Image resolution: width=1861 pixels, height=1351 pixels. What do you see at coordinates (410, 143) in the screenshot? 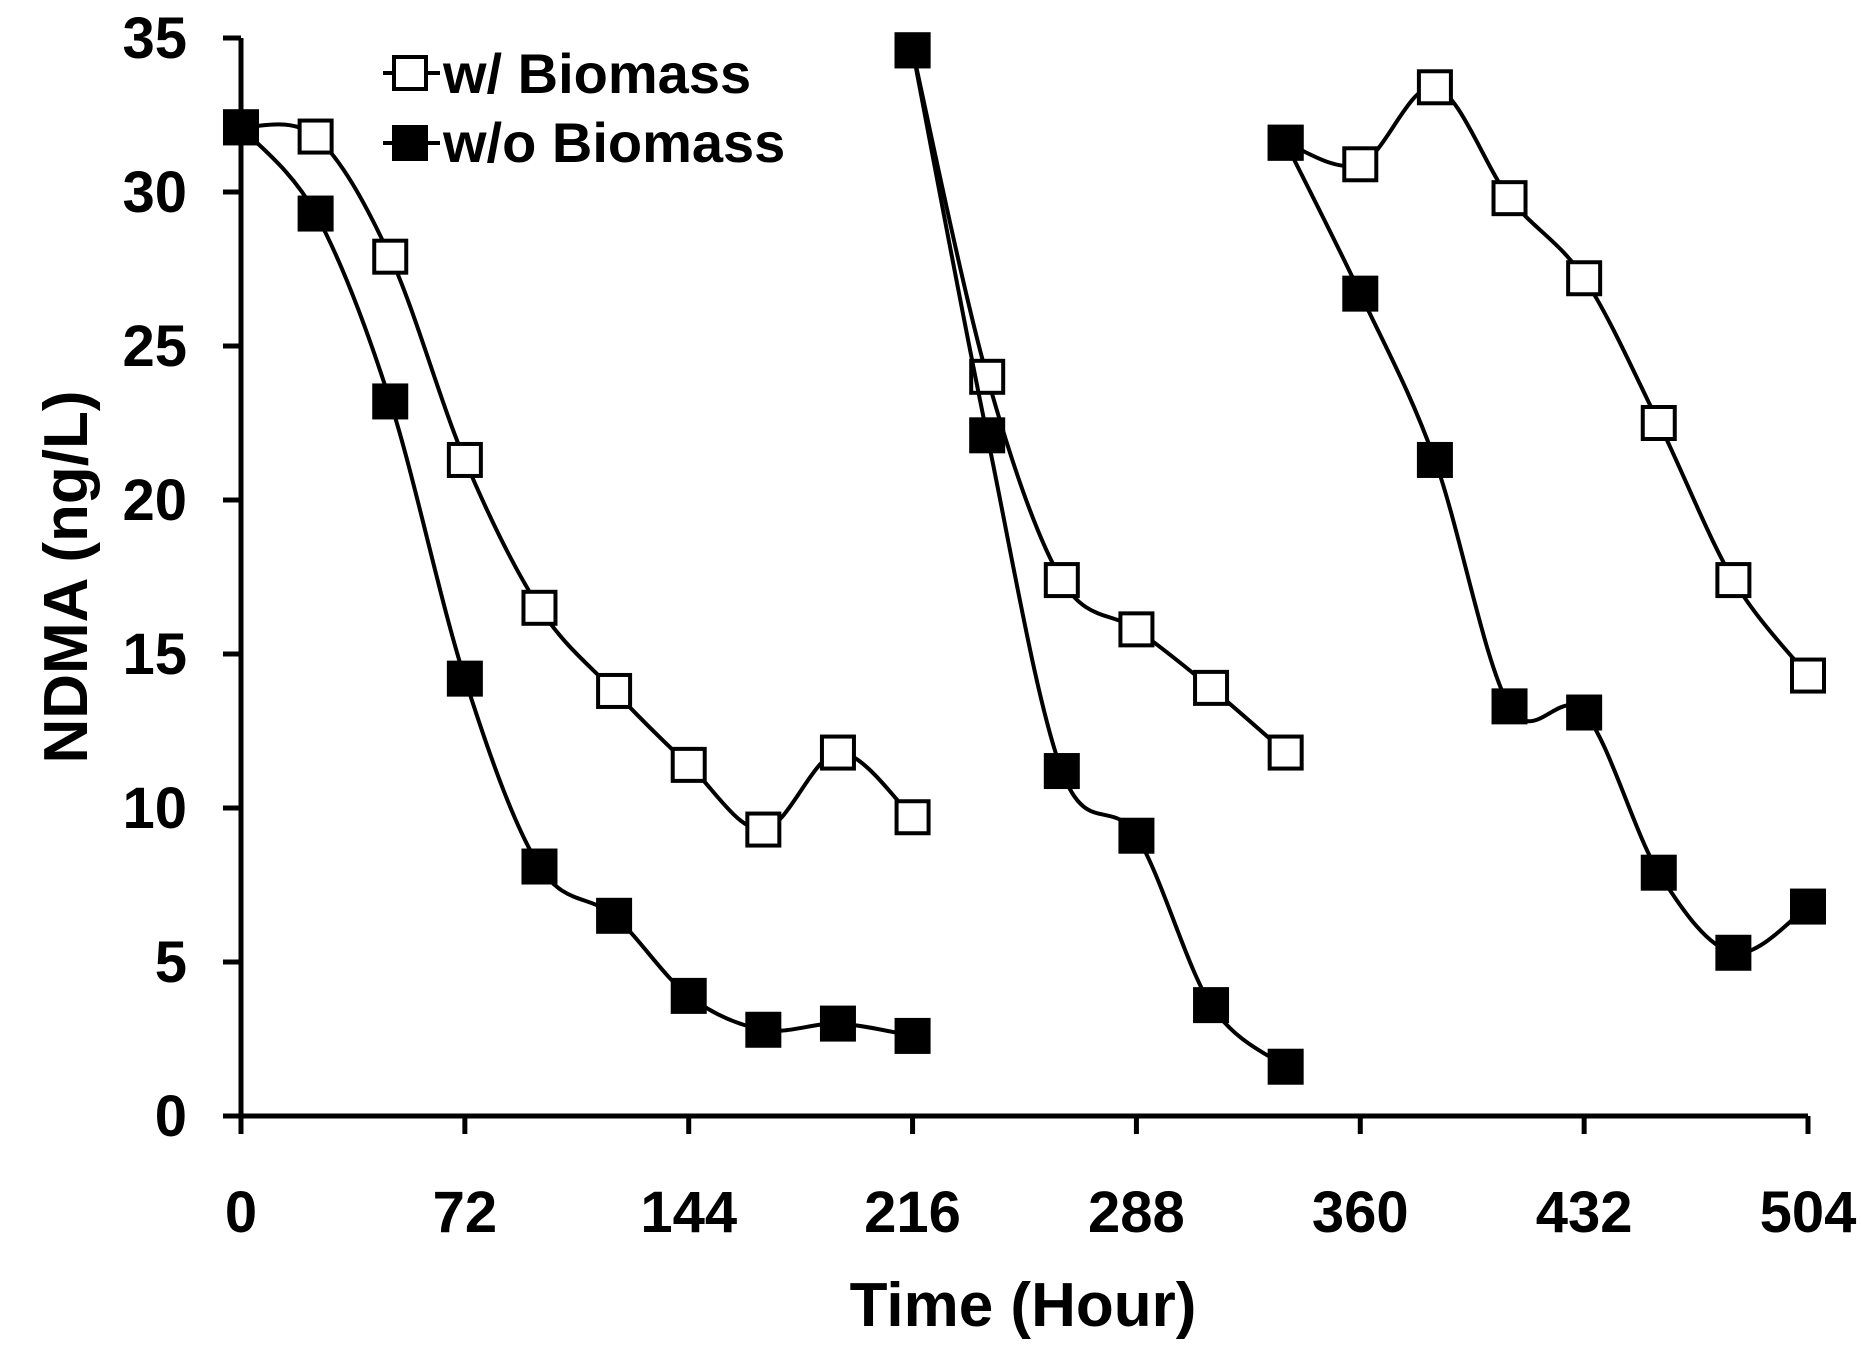
I see `legend-marker-wo-biomass` at bounding box center [410, 143].